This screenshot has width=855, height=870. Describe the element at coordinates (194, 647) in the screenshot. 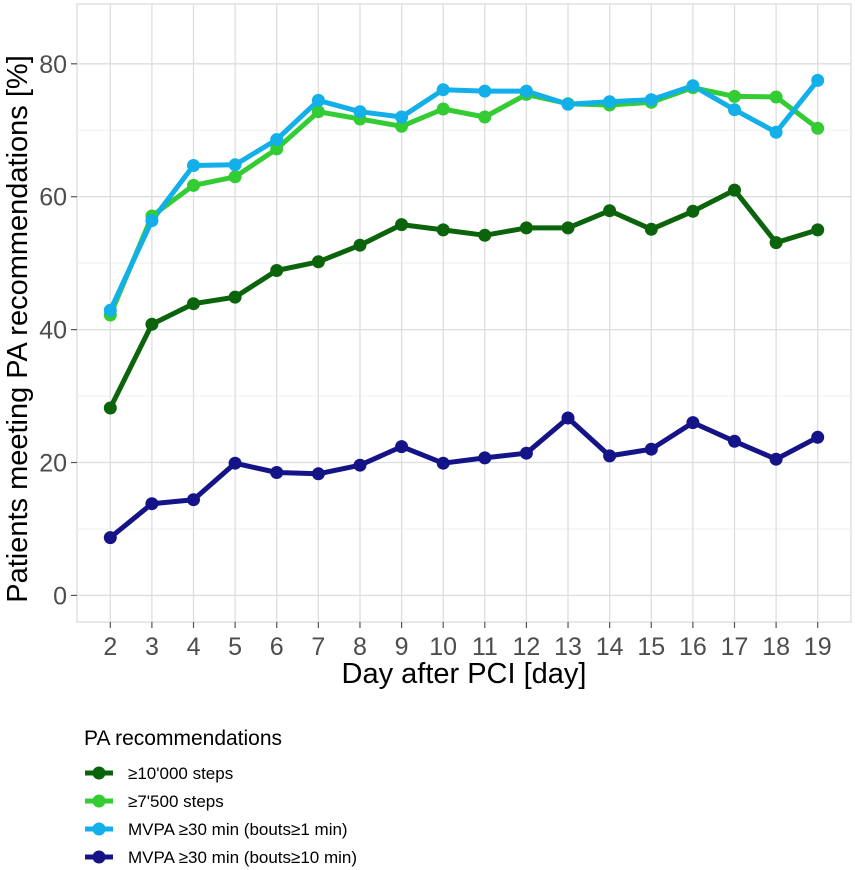

I see `x-tick-label: 4` at that location.